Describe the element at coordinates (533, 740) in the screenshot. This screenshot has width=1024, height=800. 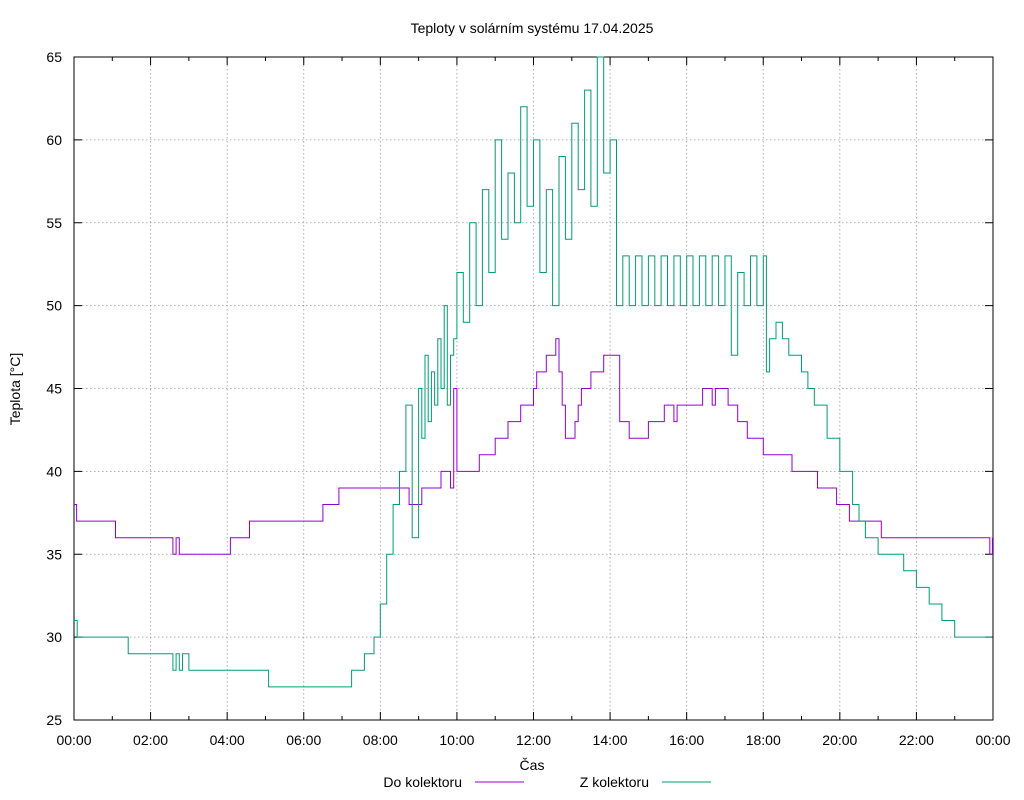
I see `x-tick-label: 12:00` at that location.